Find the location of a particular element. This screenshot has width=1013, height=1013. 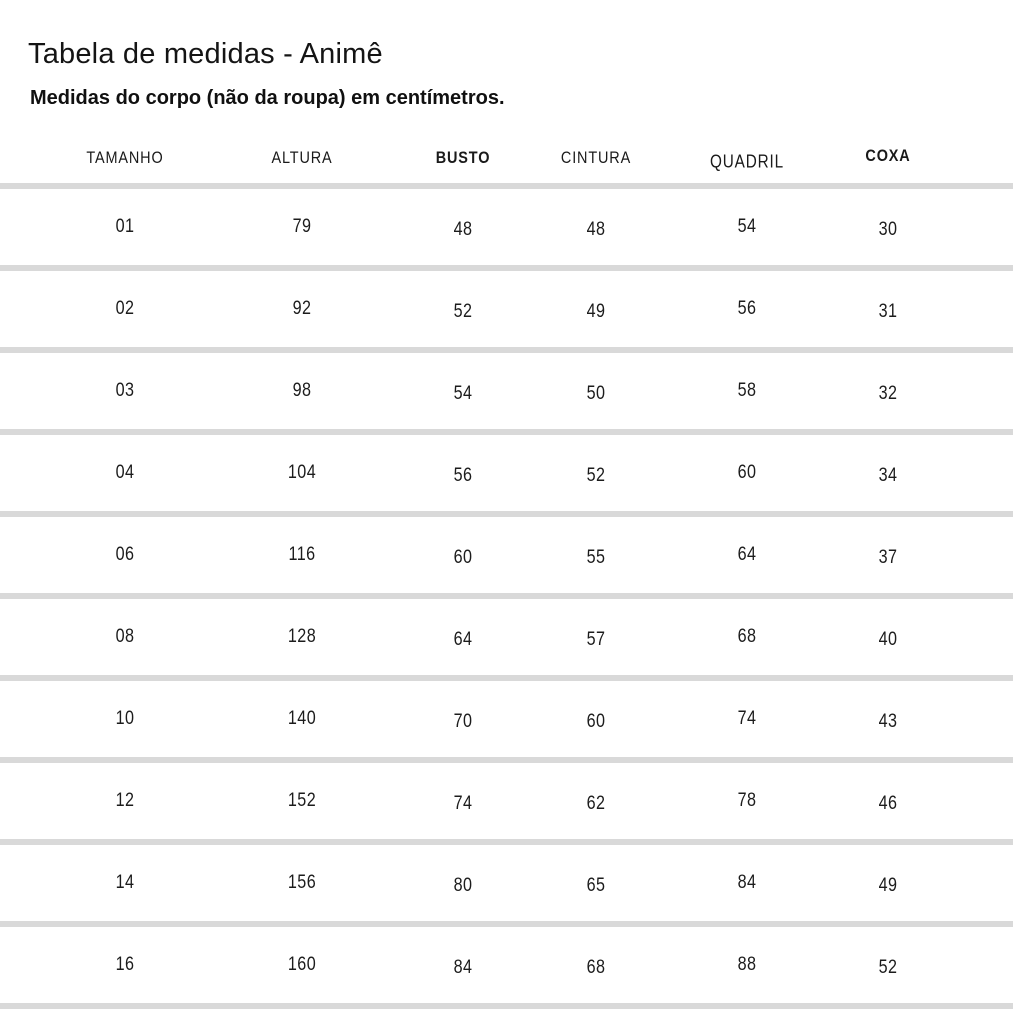

cell: 92 is located at coordinates (302, 308).